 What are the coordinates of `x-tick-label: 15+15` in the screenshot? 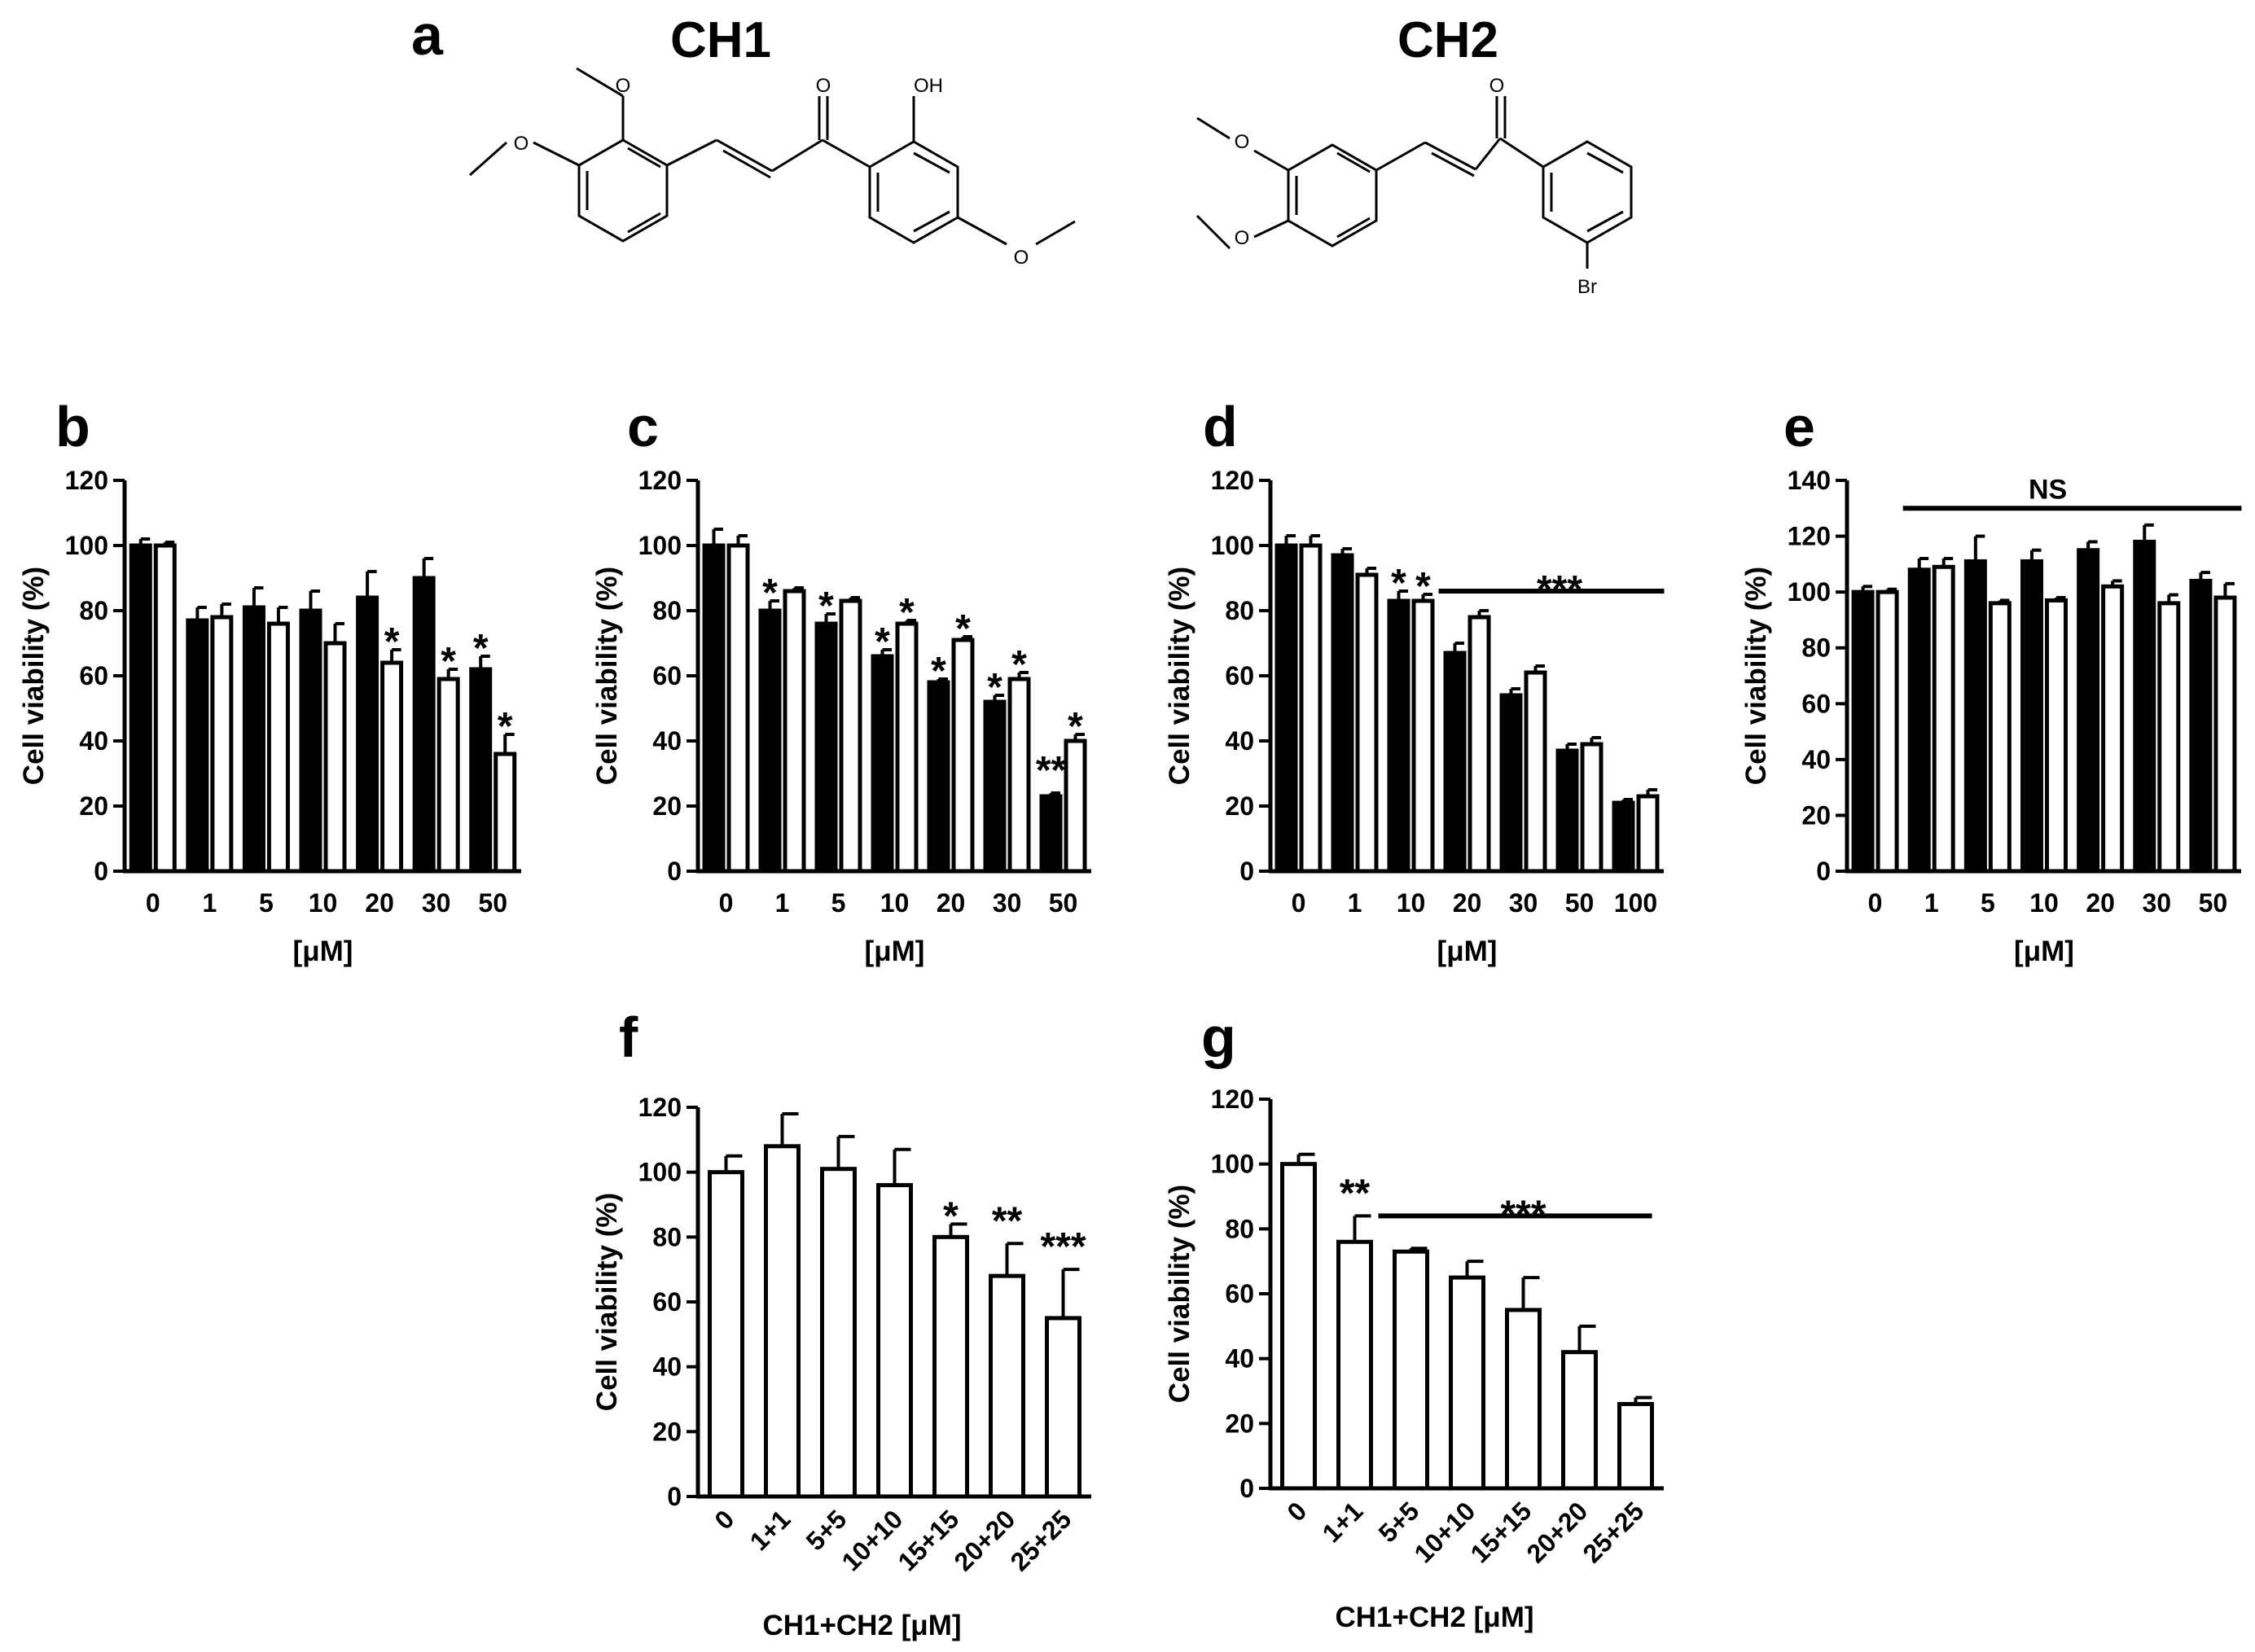 It's located at (928, 1540).